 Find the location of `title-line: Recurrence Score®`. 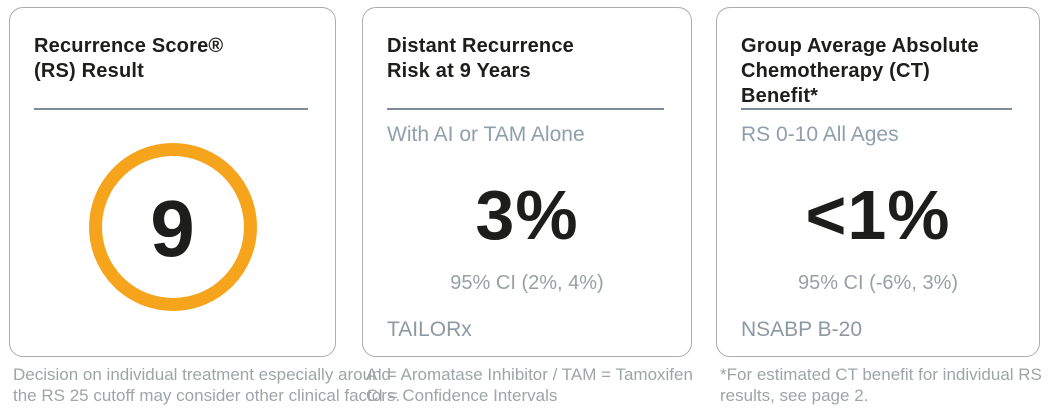

title-line: Recurrence Score® is located at coordinates (129, 46).